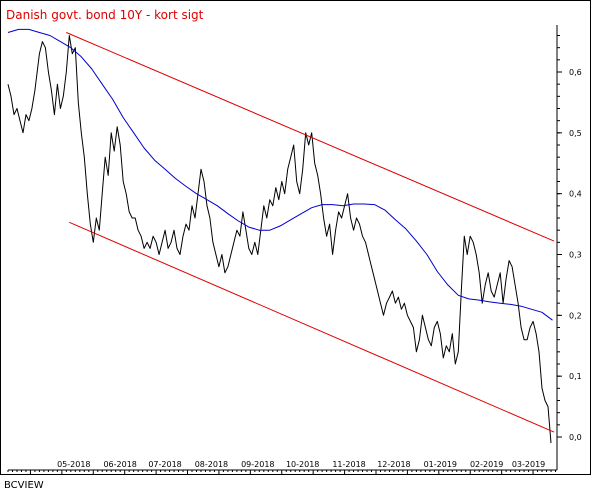  Describe the element at coordinates (164, 464) in the screenshot. I see `x-tick-label: 07-2018` at that location.